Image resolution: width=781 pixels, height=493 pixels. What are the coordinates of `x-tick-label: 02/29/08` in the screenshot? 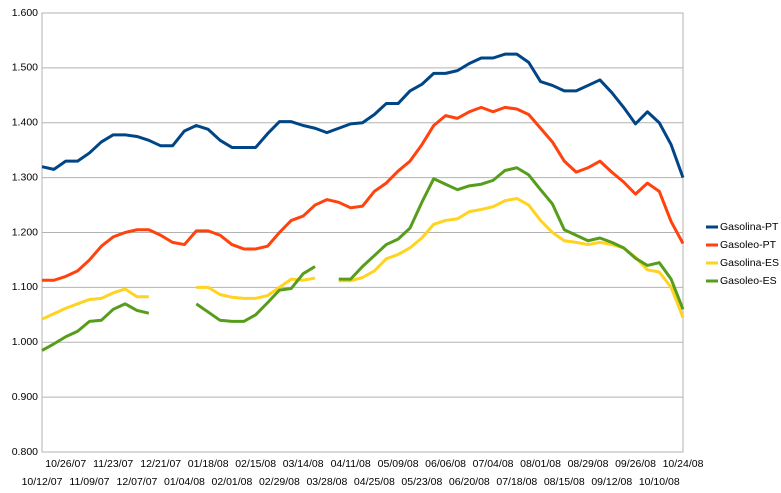 It's located at (279, 482).